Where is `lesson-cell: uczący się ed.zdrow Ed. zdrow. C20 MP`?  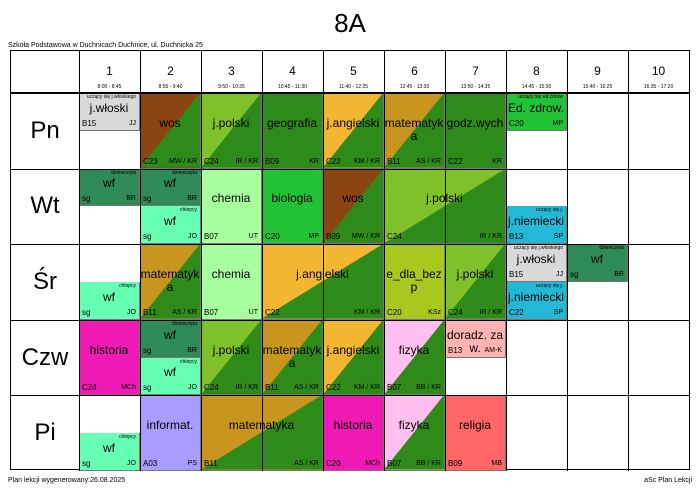
lesson-cell: uczący się ed.zdrow Ed. zdrow. C20 MP is located at coordinates (536, 112).